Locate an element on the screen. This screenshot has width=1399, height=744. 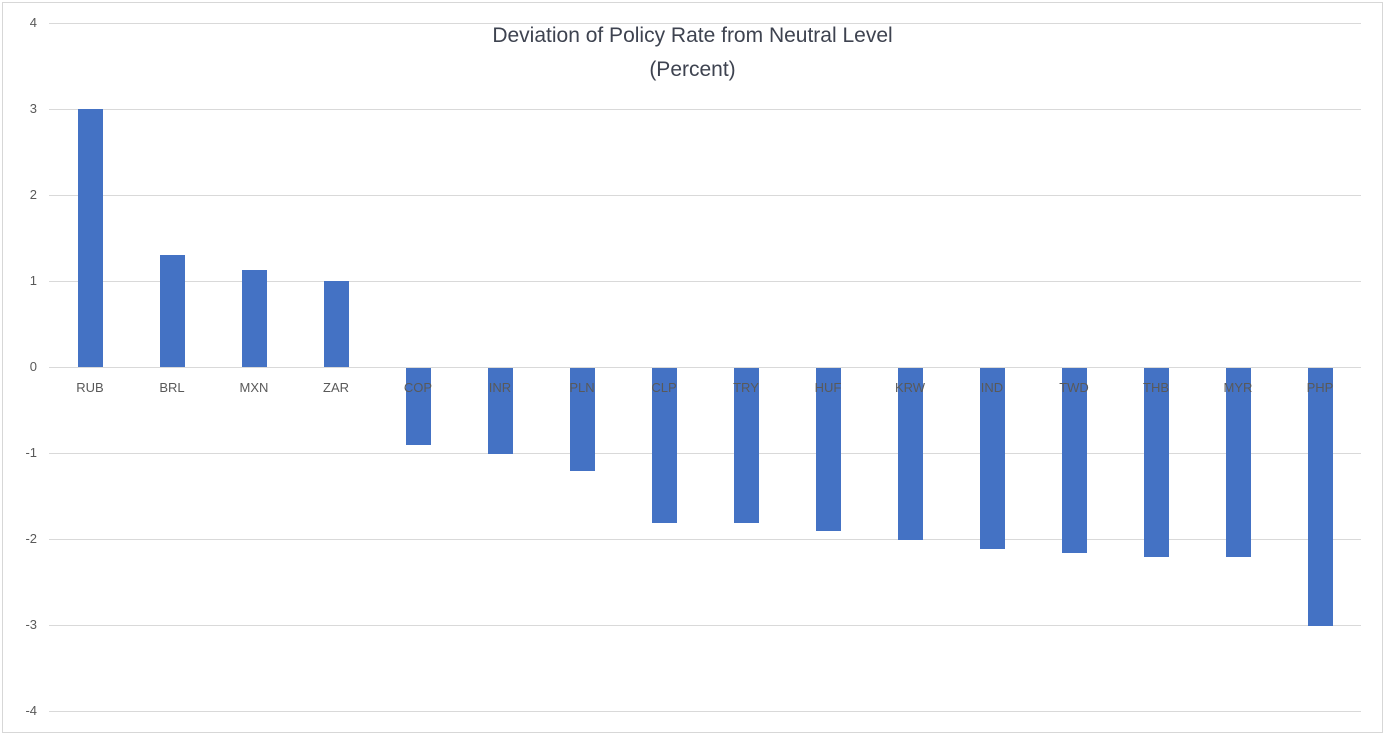
bar-php is located at coordinates (1320, 497).